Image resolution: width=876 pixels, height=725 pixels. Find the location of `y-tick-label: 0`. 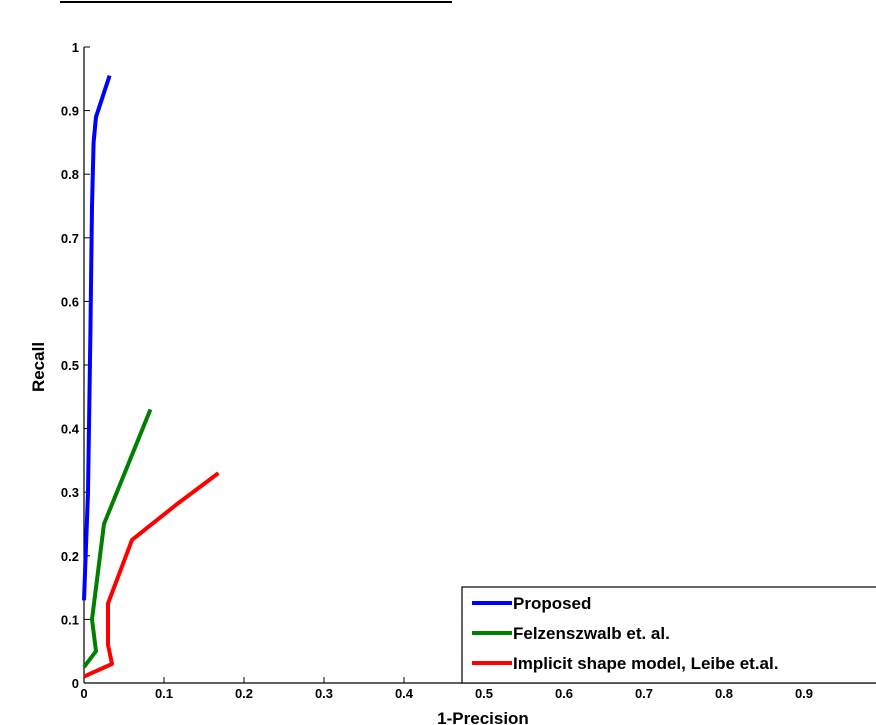

y-tick-label: 0 is located at coordinates (75, 683).